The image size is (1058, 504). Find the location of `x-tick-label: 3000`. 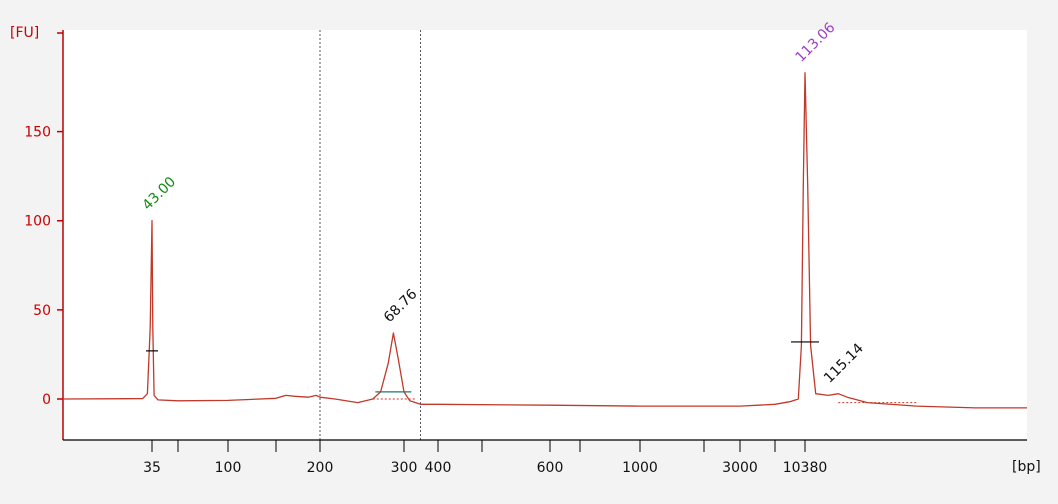

x-tick-label: 3000 is located at coordinates (740, 468).